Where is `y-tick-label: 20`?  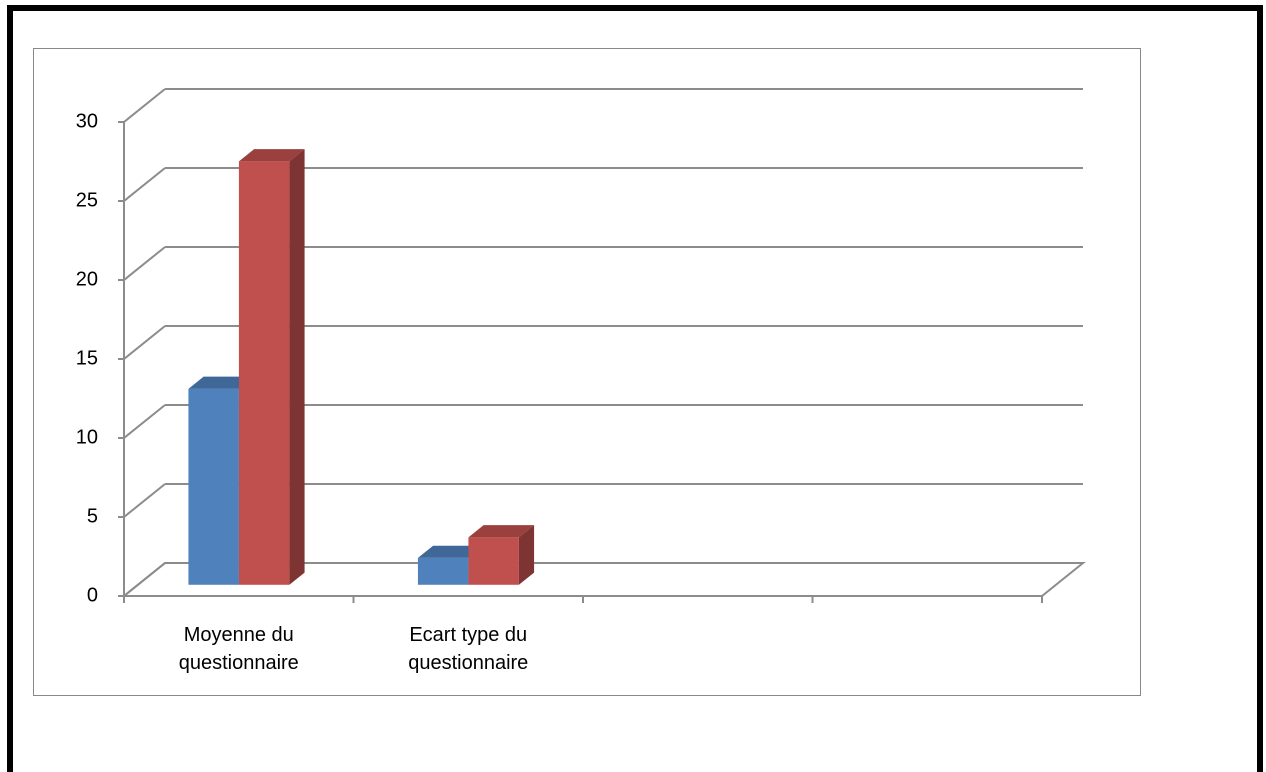 y-tick-label: 20 is located at coordinates (87, 279).